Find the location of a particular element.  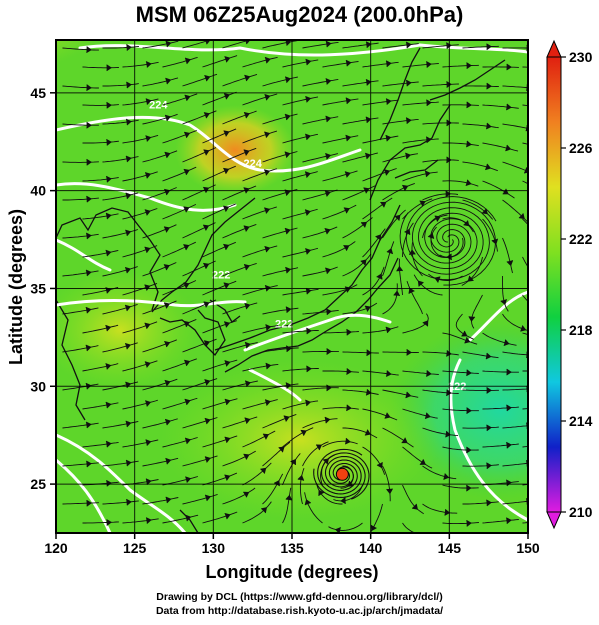

contour-label: 222 is located at coordinates (284, 325).